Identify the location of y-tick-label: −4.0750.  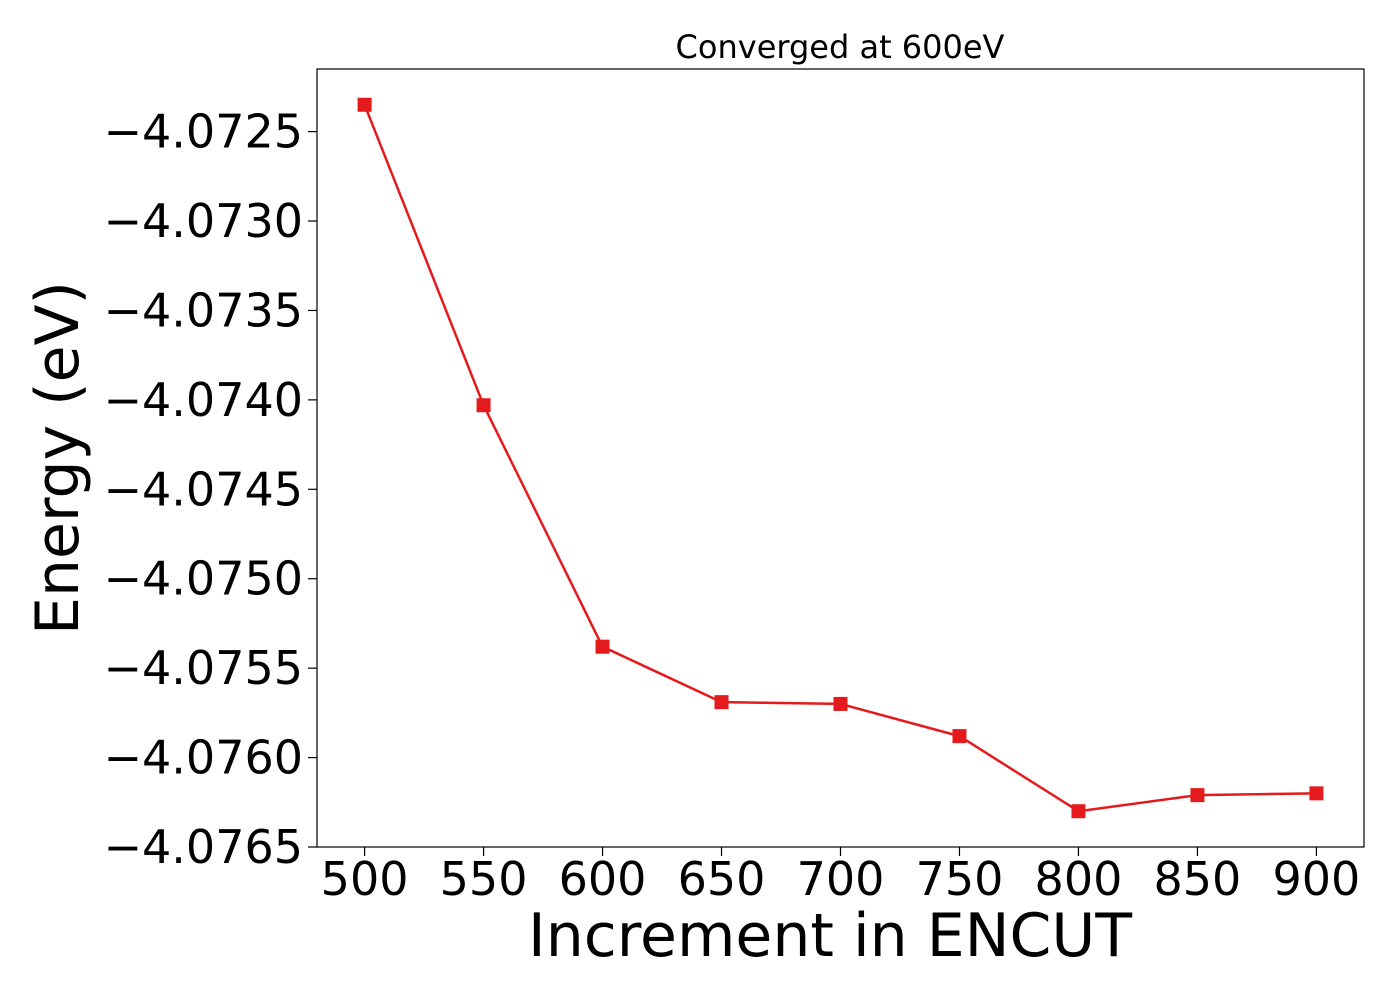
(204, 579).